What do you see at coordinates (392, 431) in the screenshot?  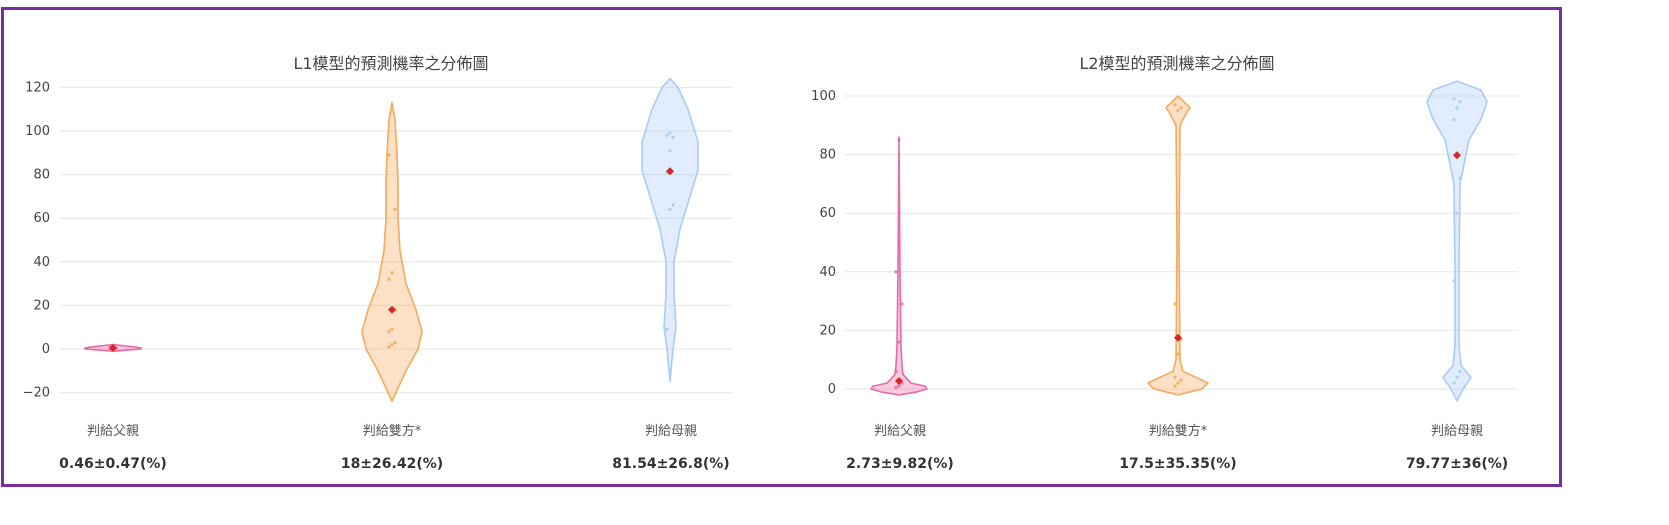 I see `chart-1-category-both: 判給雙方*` at bounding box center [392, 431].